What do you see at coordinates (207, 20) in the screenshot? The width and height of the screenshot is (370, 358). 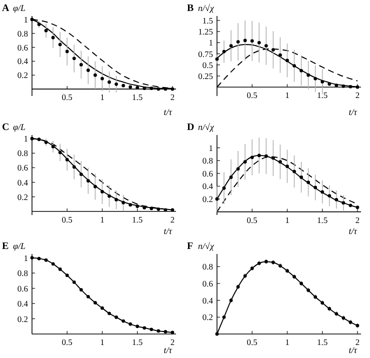 I see `y-tick-label: 1.5` at bounding box center [207, 20].